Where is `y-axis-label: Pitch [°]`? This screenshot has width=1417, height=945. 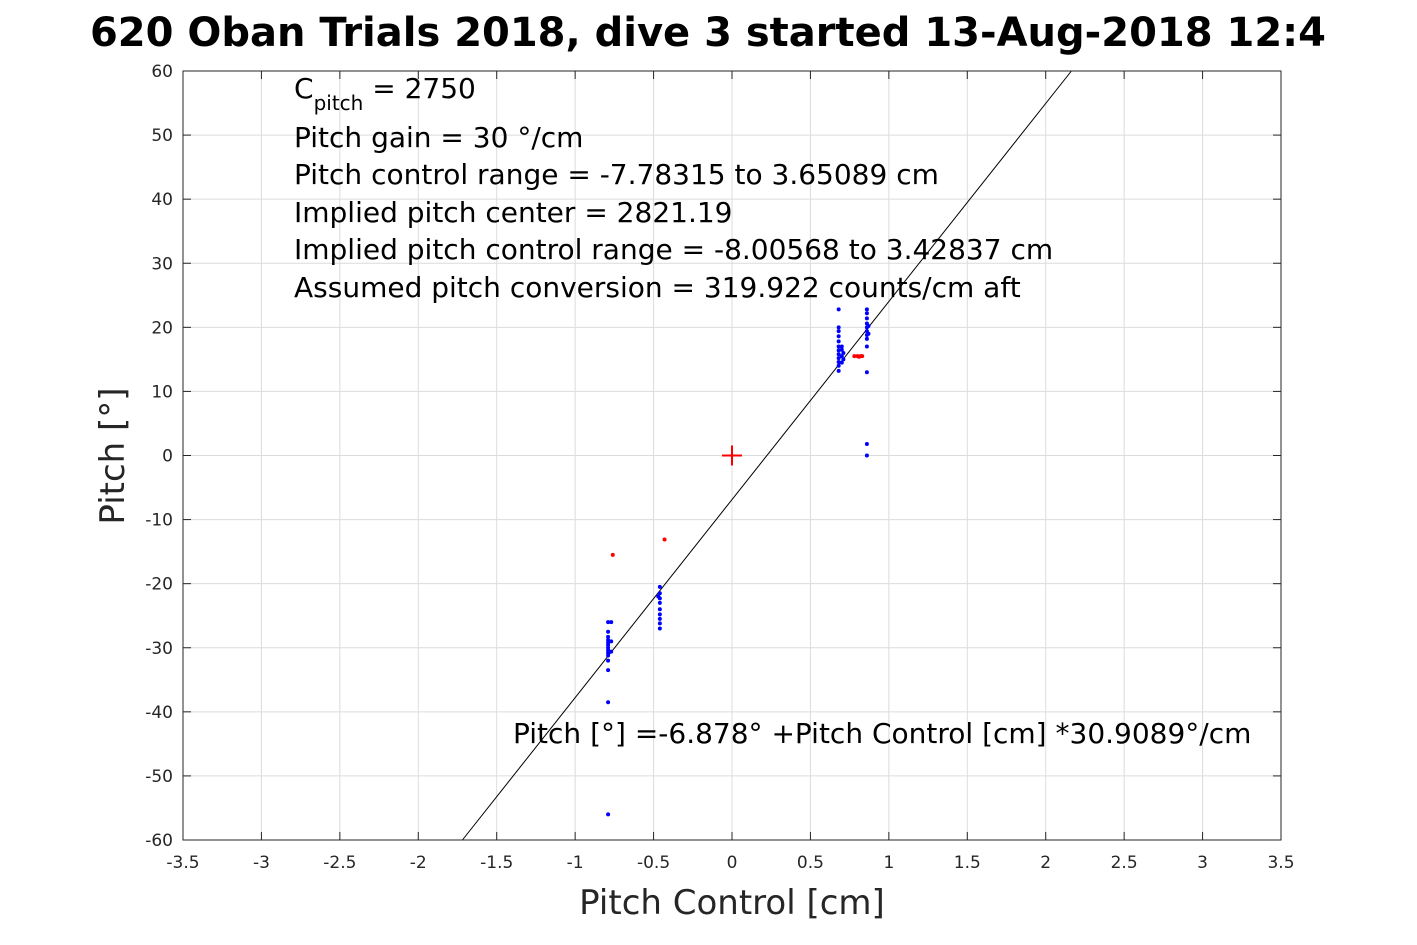
y-axis-label: Pitch [°] is located at coordinates (113, 455).